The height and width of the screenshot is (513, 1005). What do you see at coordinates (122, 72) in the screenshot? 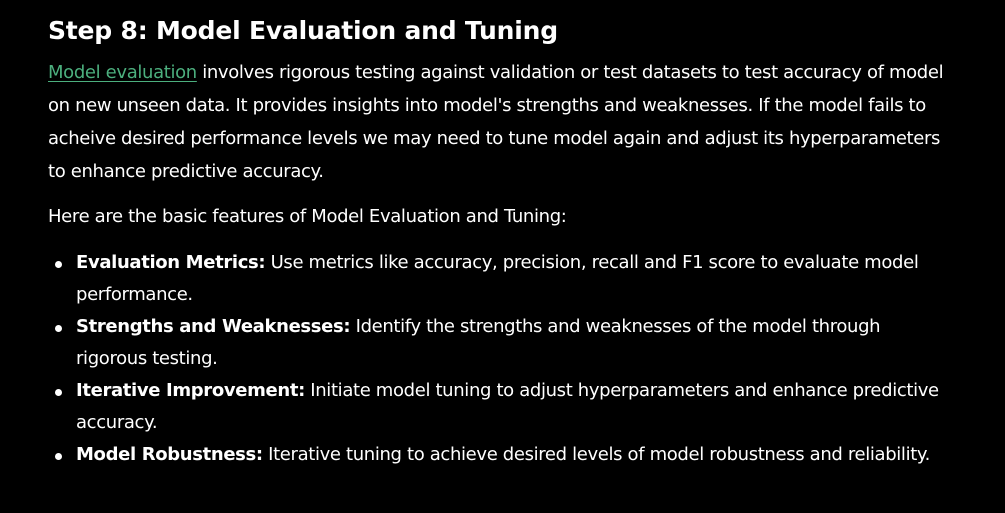
I see `model-evaluation-link: Model evaluation` at bounding box center [122, 72].